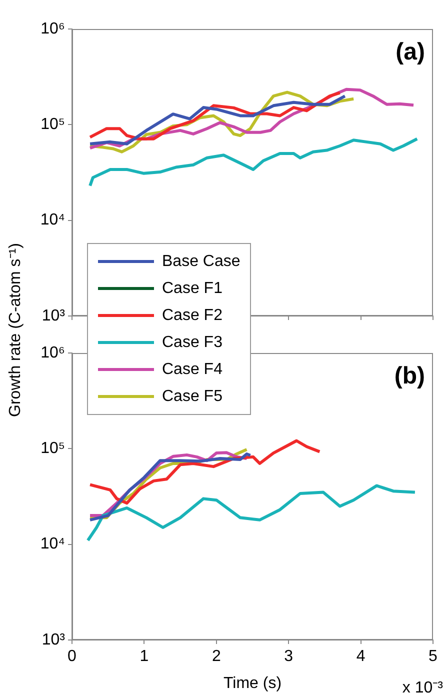  I want to click on x-axis-title: Time (s), so click(252, 683).